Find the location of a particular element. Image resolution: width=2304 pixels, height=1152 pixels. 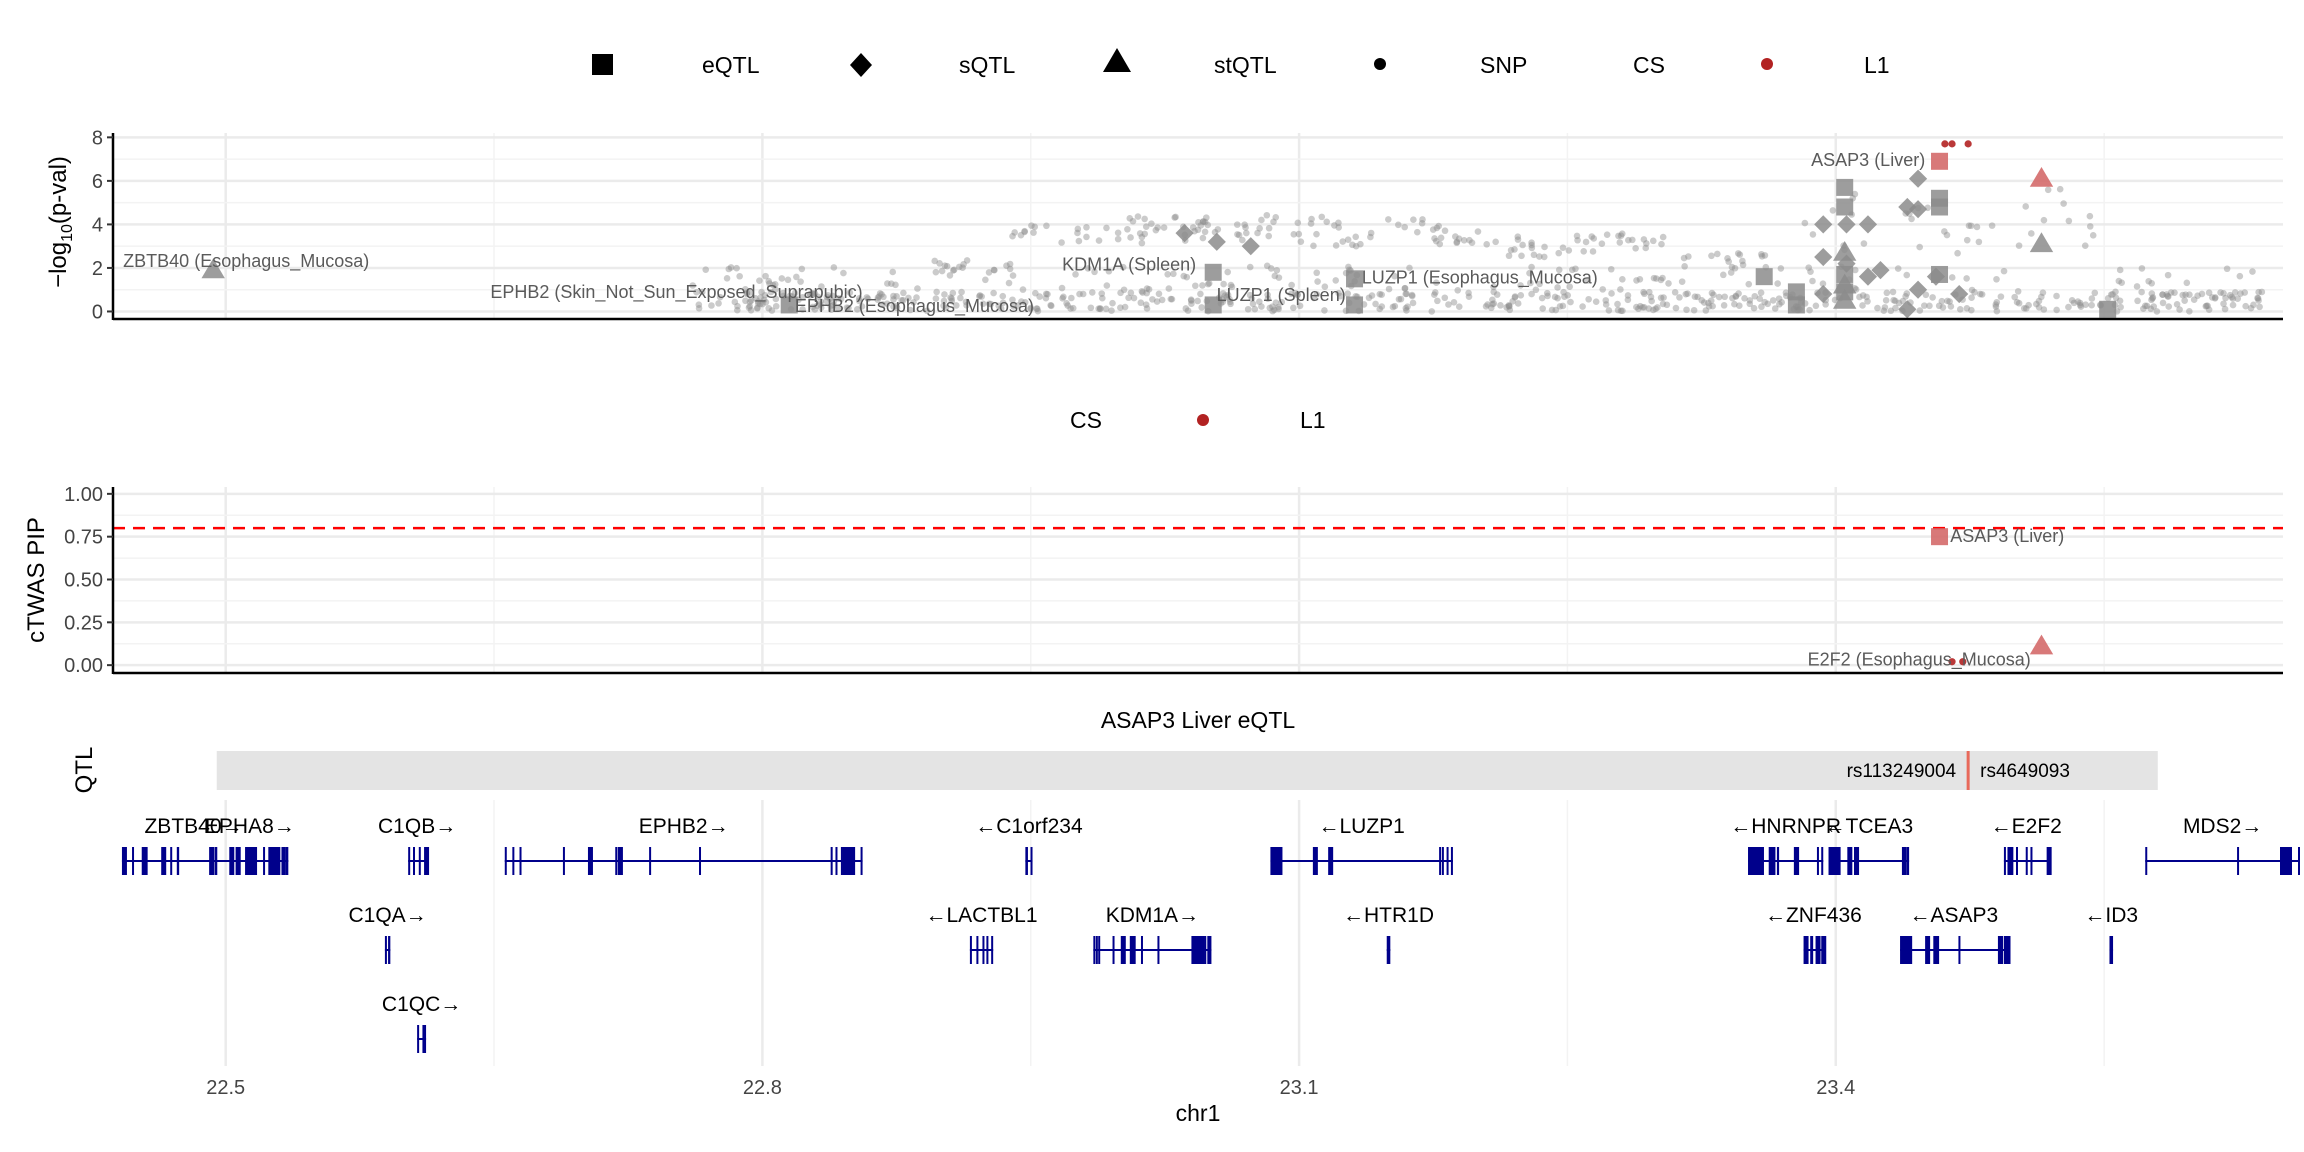

sqtl-diamond-point is located at coordinates (1936, 276).